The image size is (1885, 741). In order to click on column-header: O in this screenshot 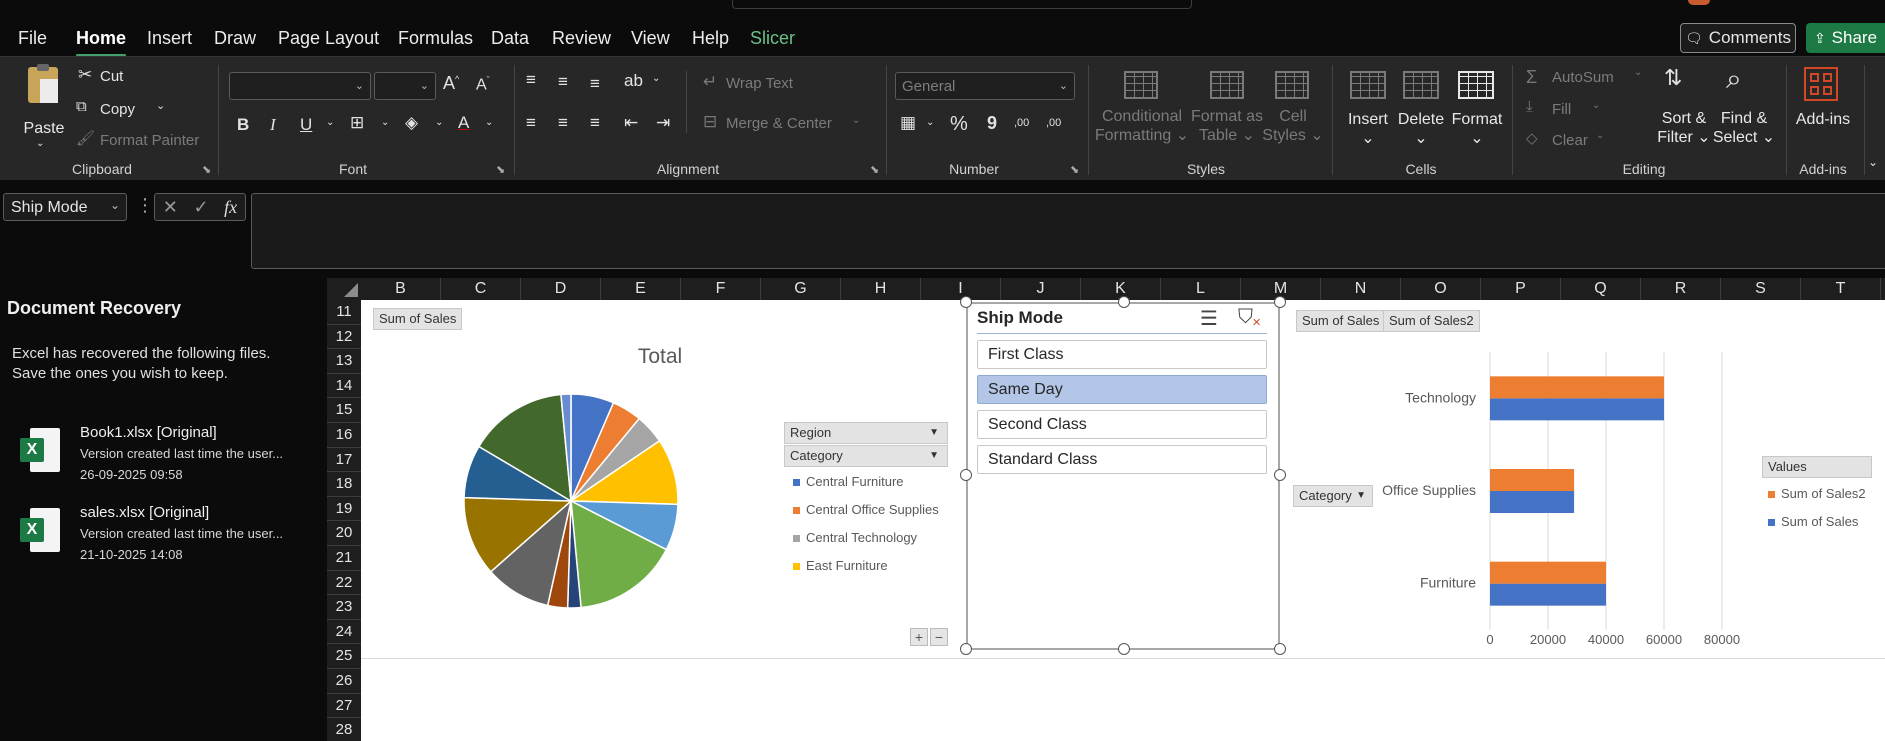, I will do `click(1441, 289)`.